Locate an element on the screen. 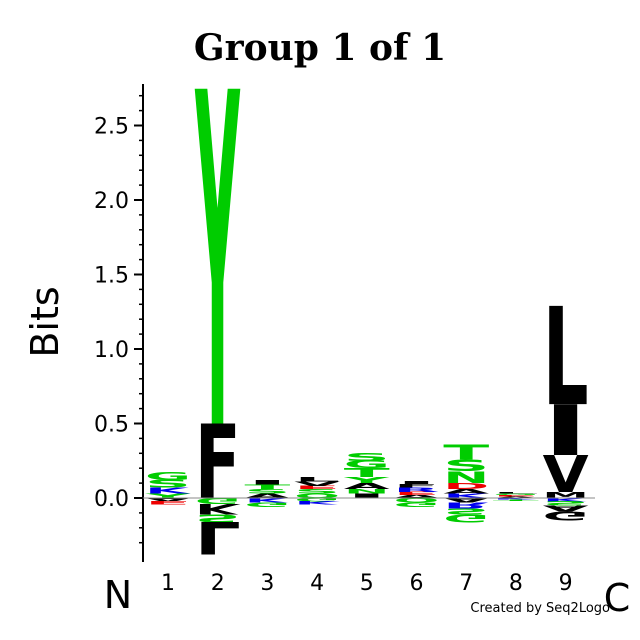 This screenshot has height=640, width=640. x-tick-label: 8 is located at coordinates (516, 583).